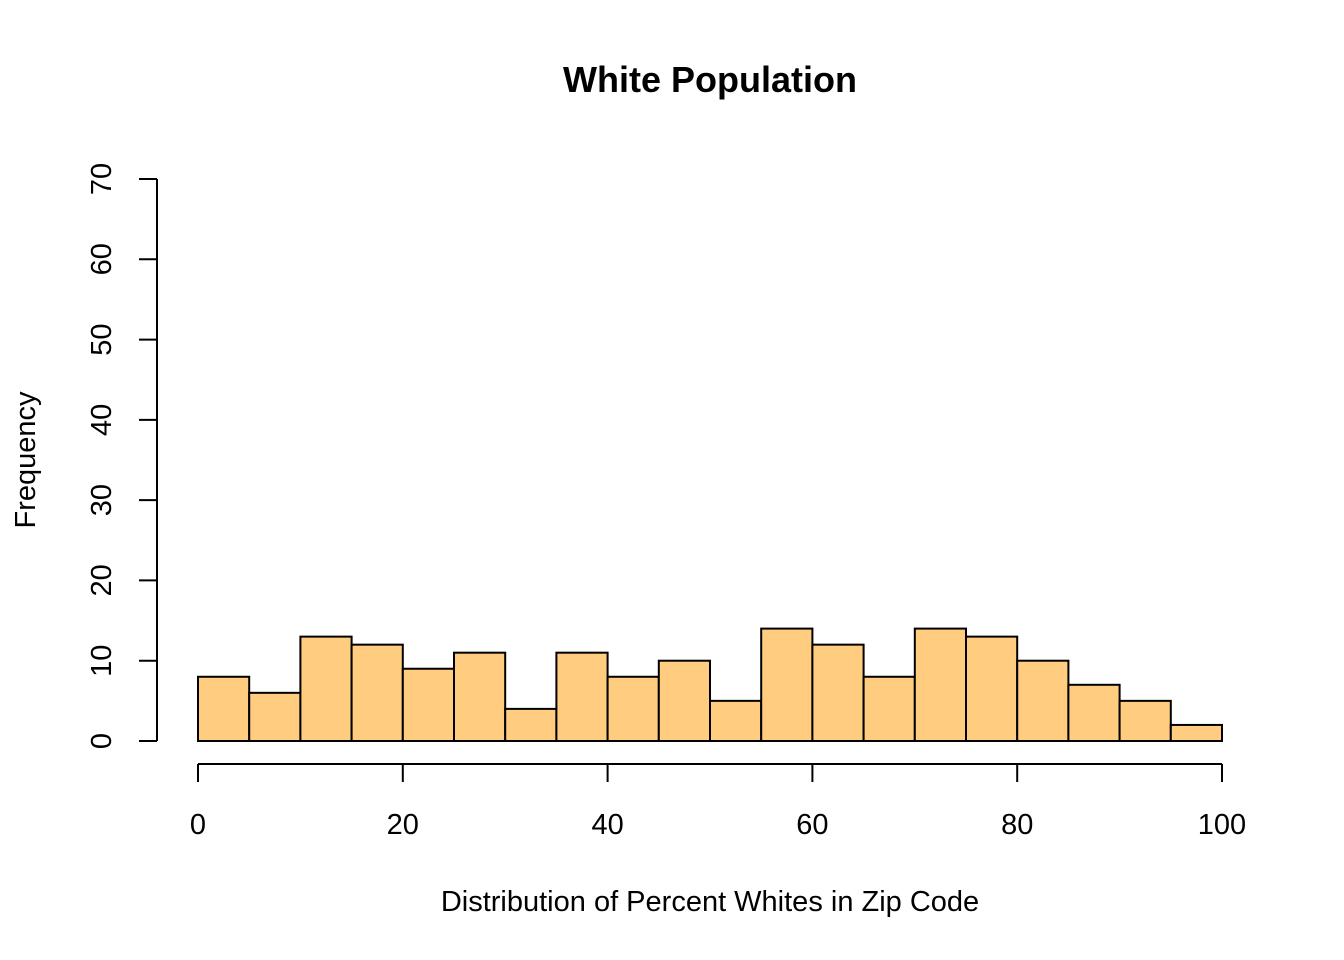  Describe the element at coordinates (1222, 825) in the screenshot. I see `x-tick-label: 100` at that location.